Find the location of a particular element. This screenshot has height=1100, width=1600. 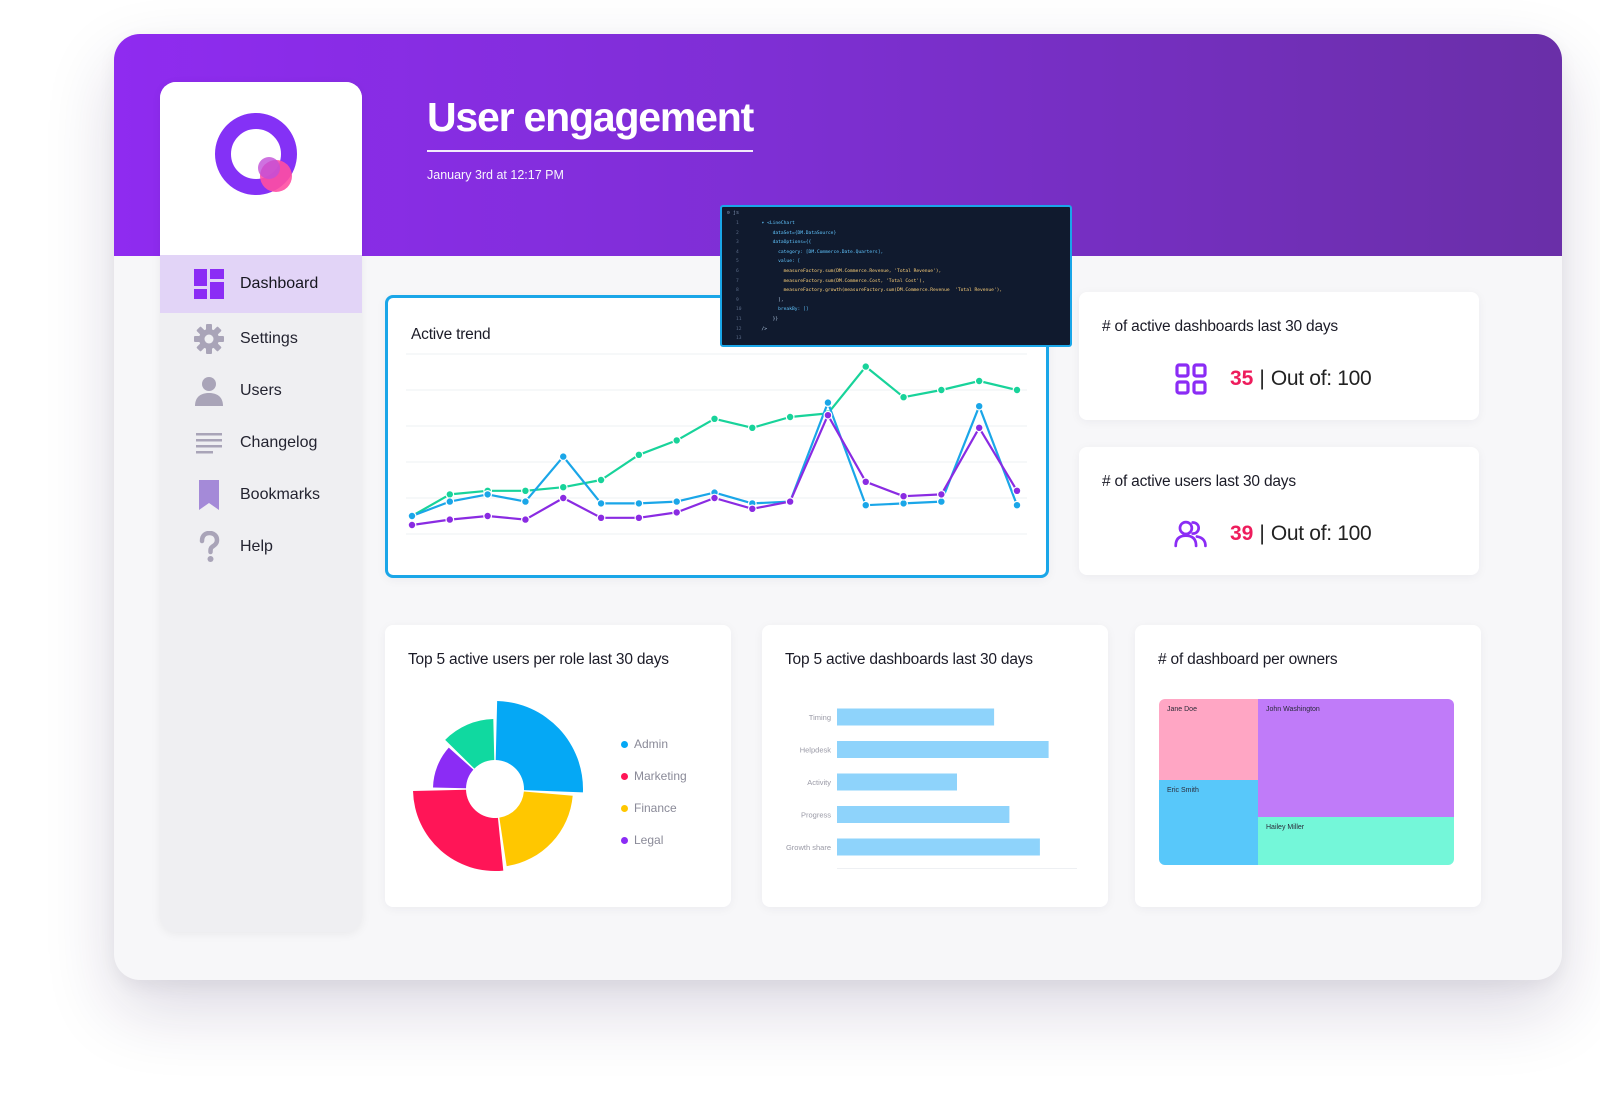

sidebar-item-dashboard: Dashboard is located at coordinates (261, 284).